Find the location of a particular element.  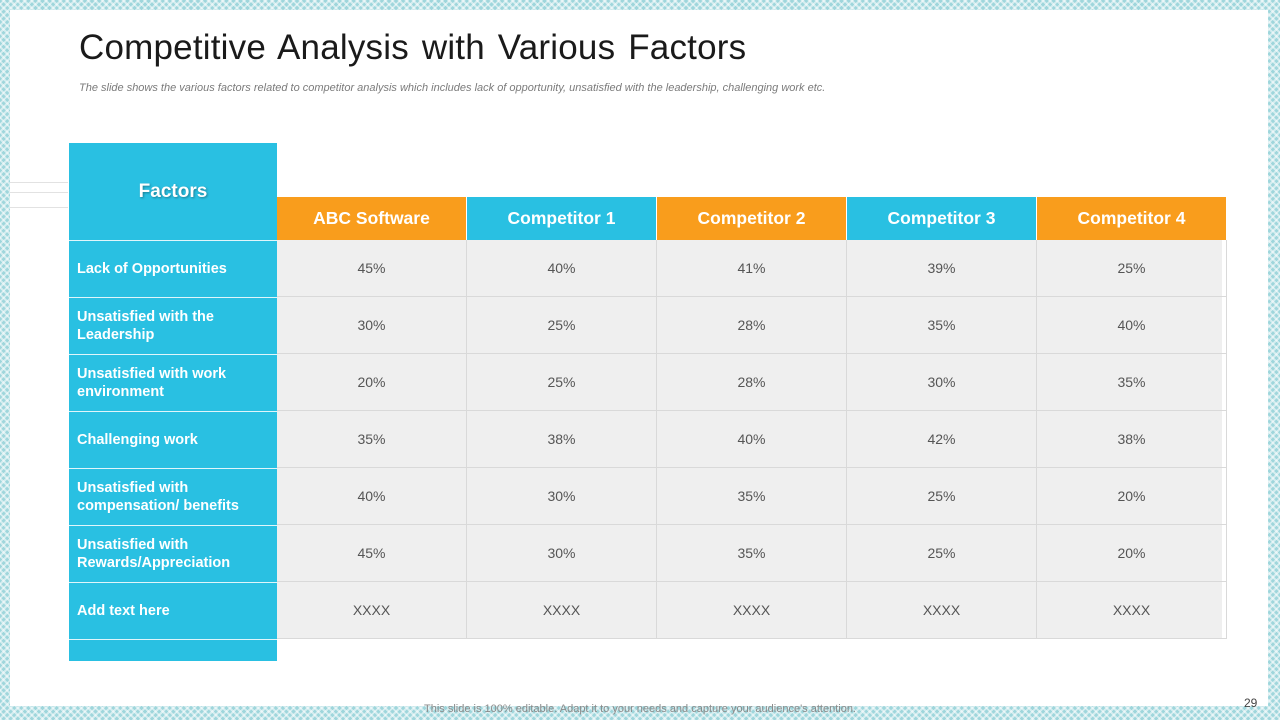

table-cell: 41% is located at coordinates (752, 268).